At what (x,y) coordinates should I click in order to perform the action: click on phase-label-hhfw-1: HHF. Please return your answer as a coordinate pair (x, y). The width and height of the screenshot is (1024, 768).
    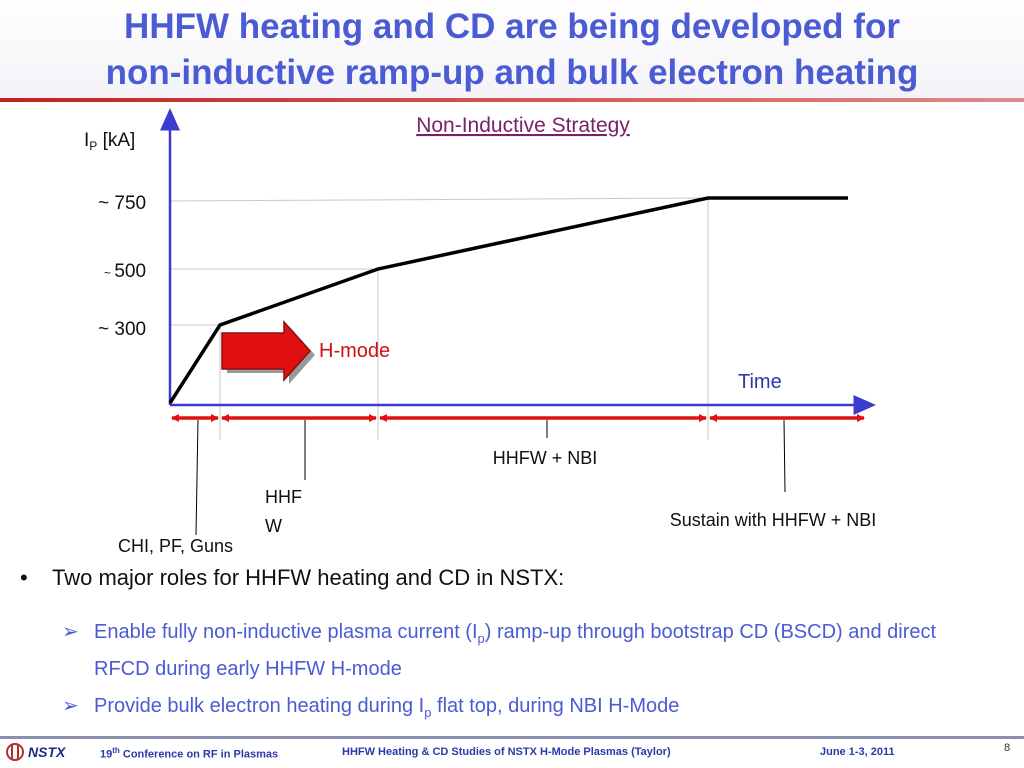
    Looking at the image, I should click on (283, 497).